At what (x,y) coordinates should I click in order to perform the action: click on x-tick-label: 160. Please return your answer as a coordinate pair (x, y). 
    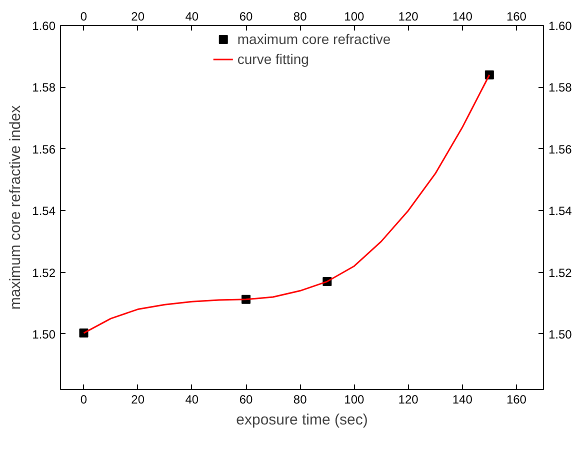
    Looking at the image, I should click on (516, 17).